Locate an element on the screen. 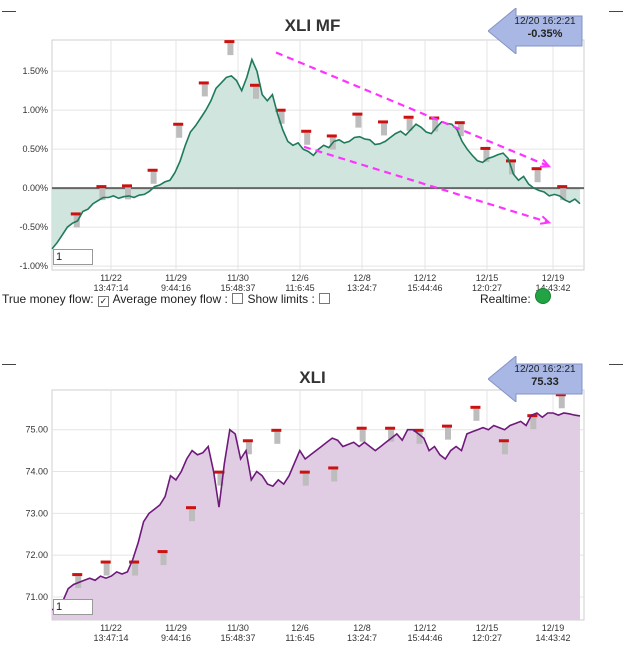  price-y-tick-label: 73.00 is located at coordinates (36, 513).